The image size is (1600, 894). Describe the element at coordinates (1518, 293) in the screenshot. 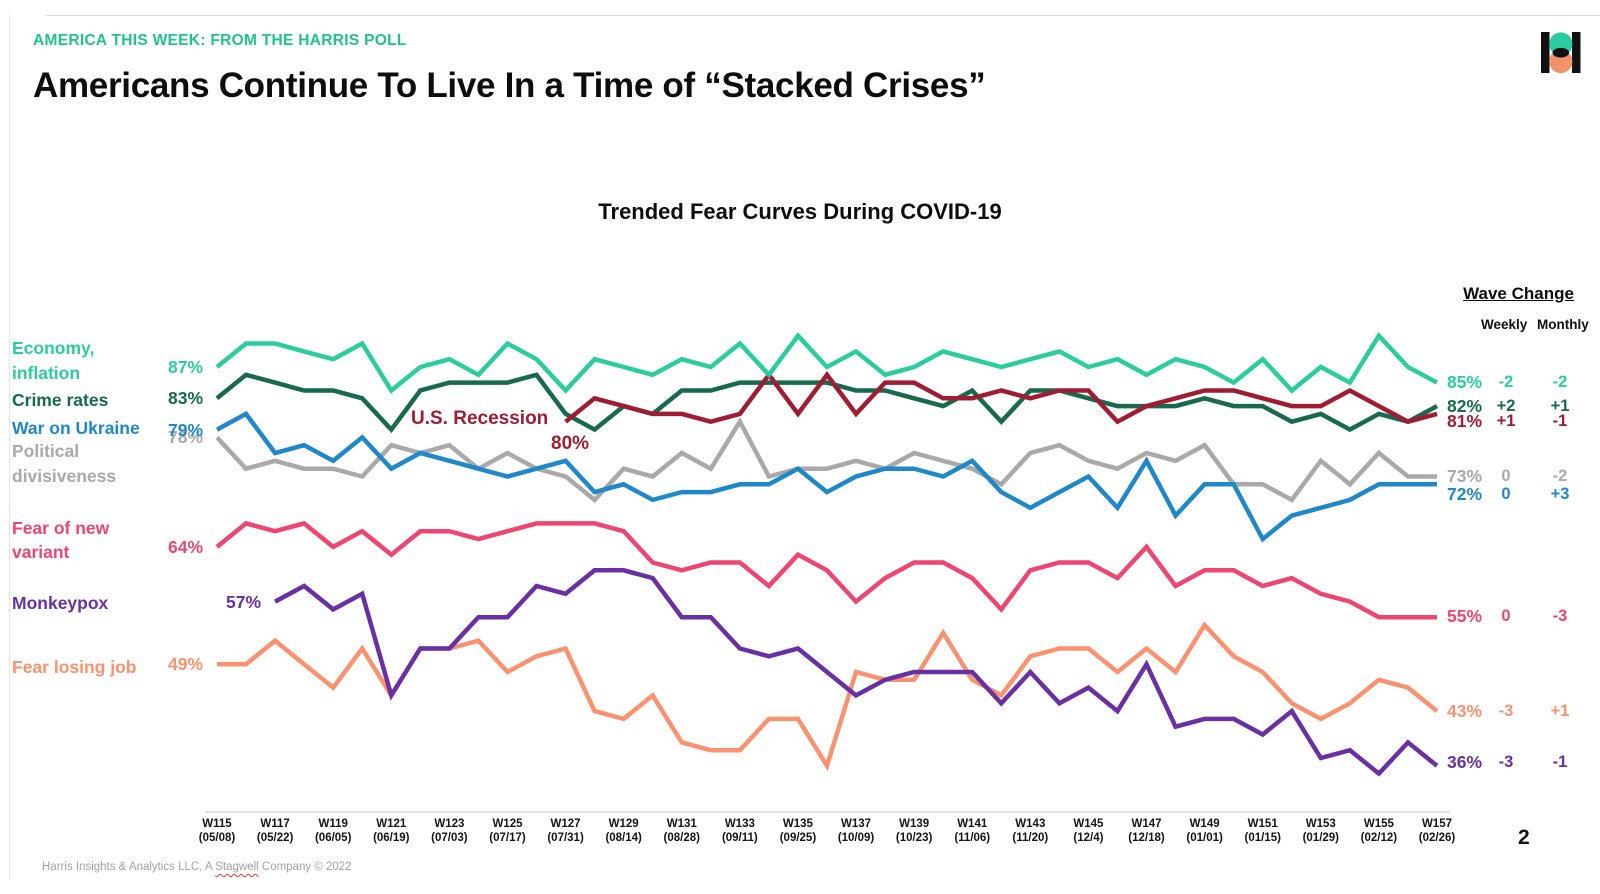

I see `wave-change-title: Wave Change` at that location.